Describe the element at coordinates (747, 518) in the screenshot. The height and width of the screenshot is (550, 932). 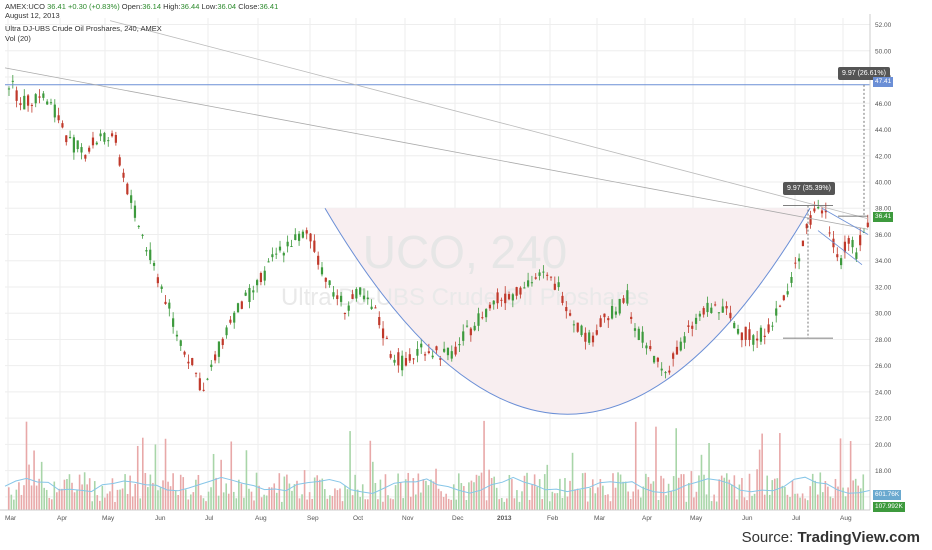
I see `x-tick-label: Jun` at that location.